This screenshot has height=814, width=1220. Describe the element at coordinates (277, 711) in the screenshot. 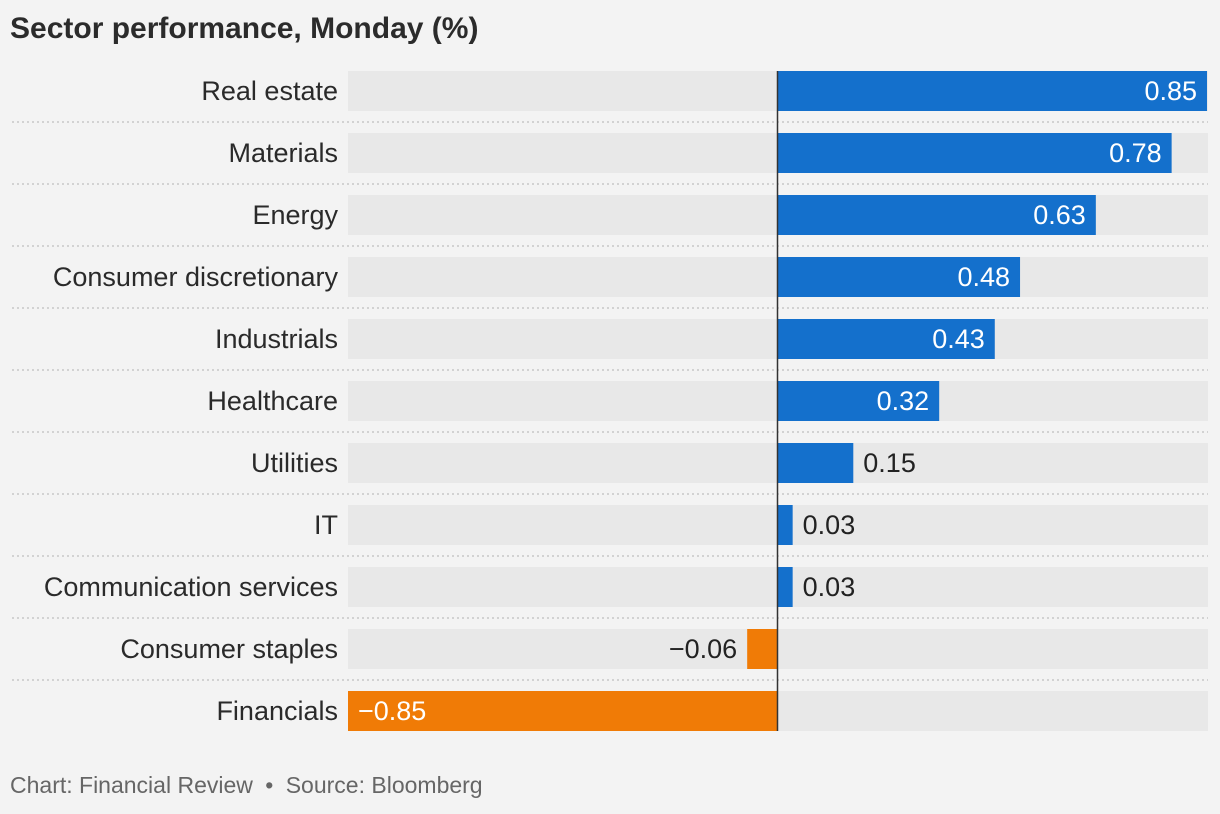

I see `category-label: Financials` at that location.